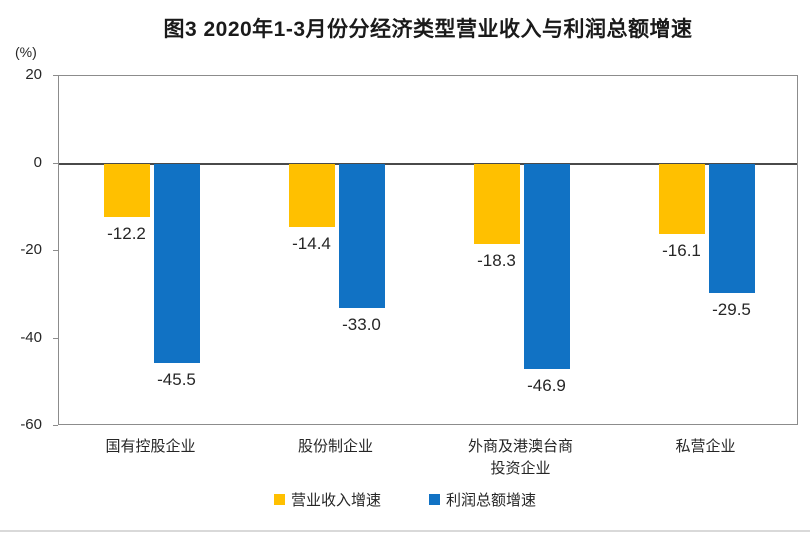 This screenshot has width=810, height=533. I want to click on category-label-私营企业: 私营企业, so click(705, 446).